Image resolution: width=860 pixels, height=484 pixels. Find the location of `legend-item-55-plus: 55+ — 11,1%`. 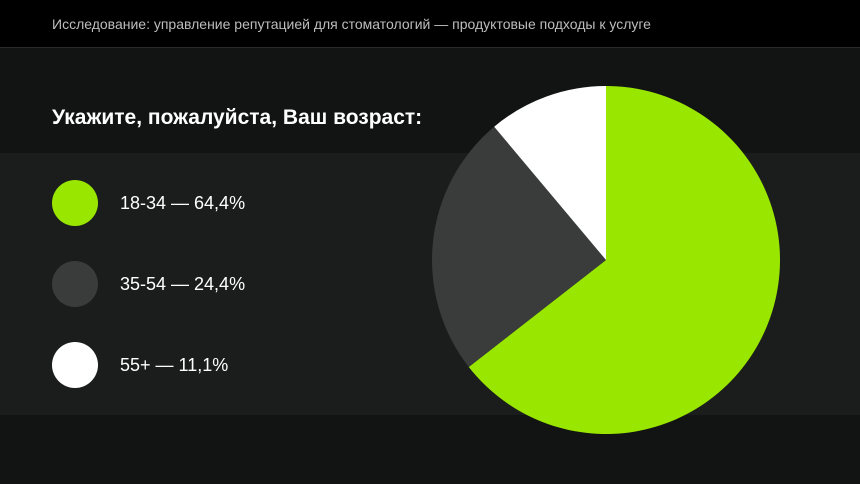

legend-item-55-plus: 55+ — 11,1% is located at coordinates (202, 365).